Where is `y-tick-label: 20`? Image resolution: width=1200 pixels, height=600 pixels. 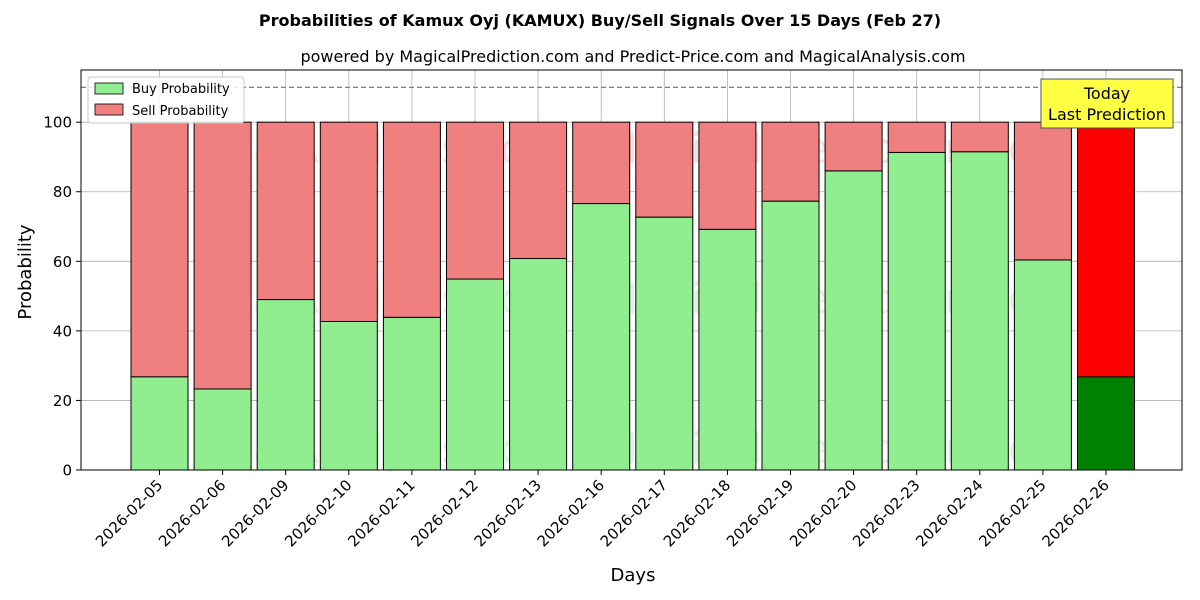 y-tick-label: 20 is located at coordinates (62, 401).